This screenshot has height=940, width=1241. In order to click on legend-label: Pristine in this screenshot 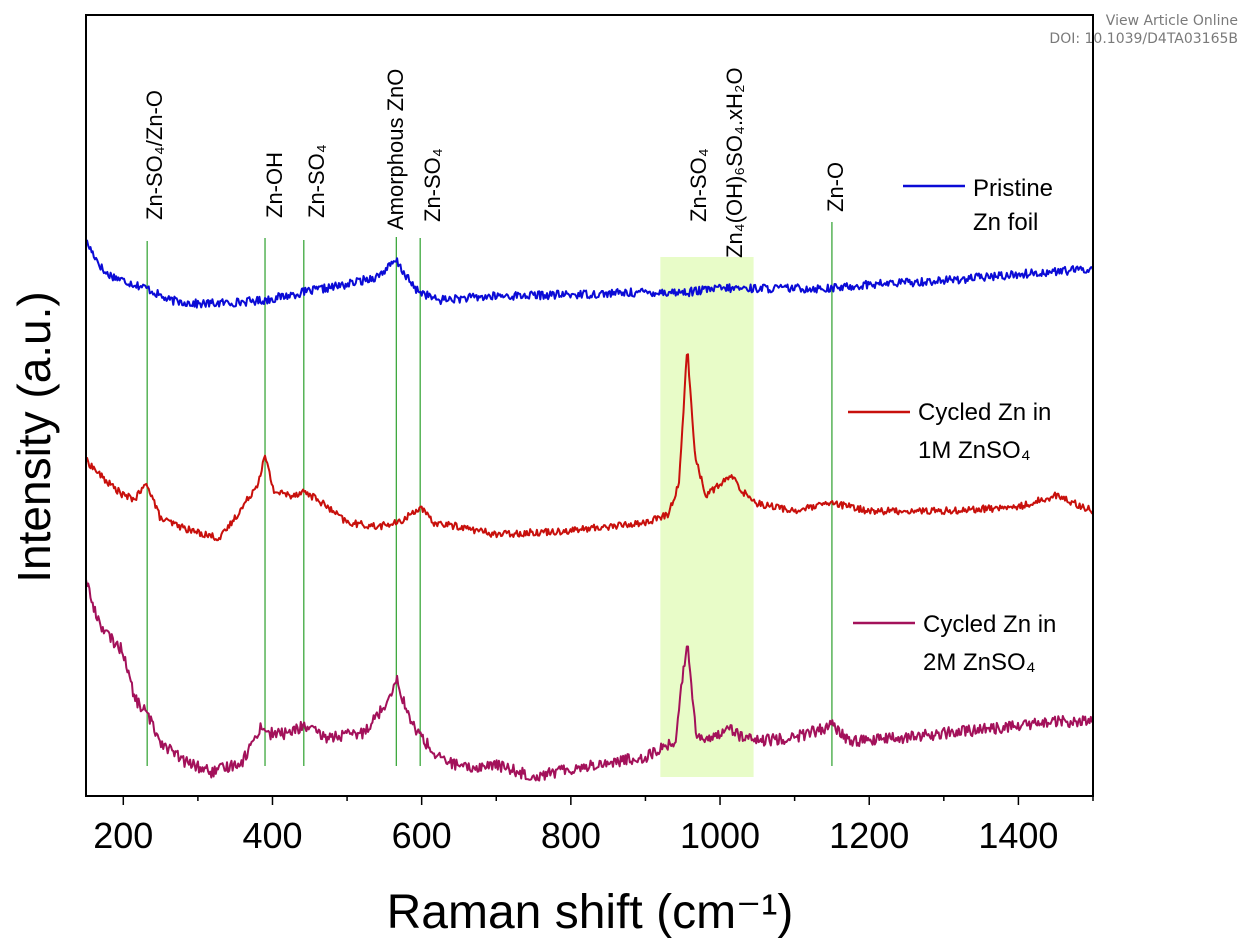, I will do `click(1013, 188)`.